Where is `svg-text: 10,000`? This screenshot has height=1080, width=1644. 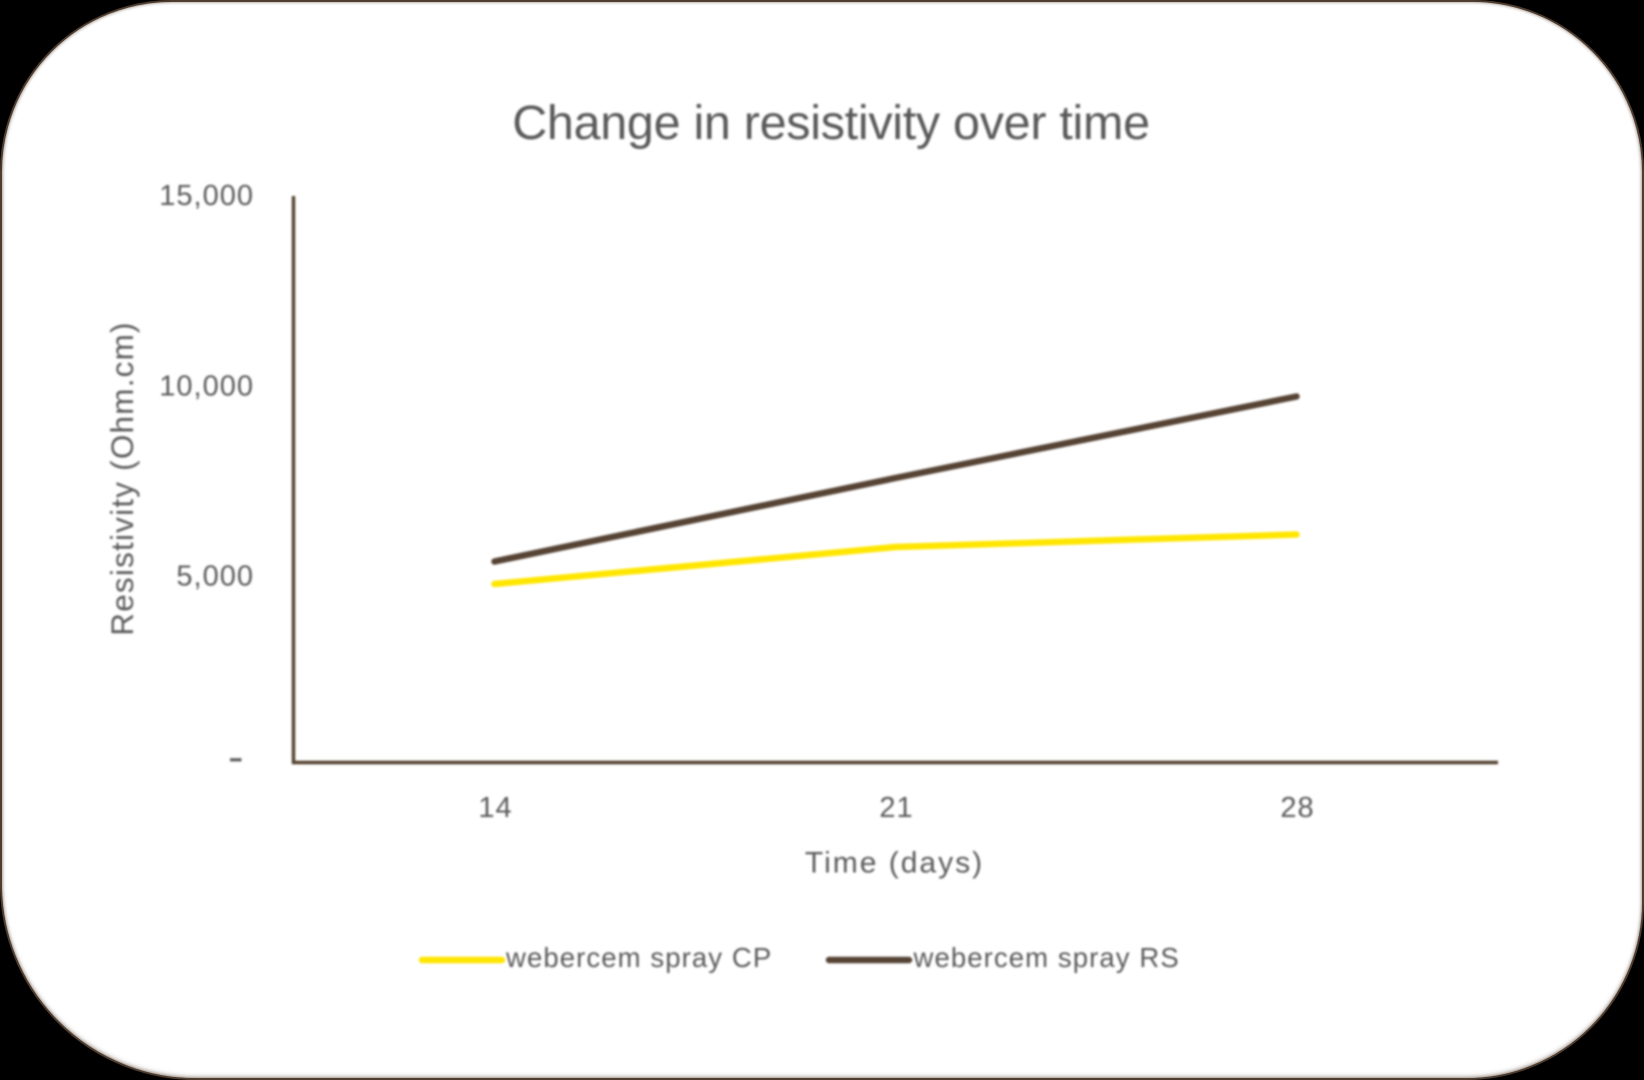
svg-text: 10,000 is located at coordinates (206, 387).